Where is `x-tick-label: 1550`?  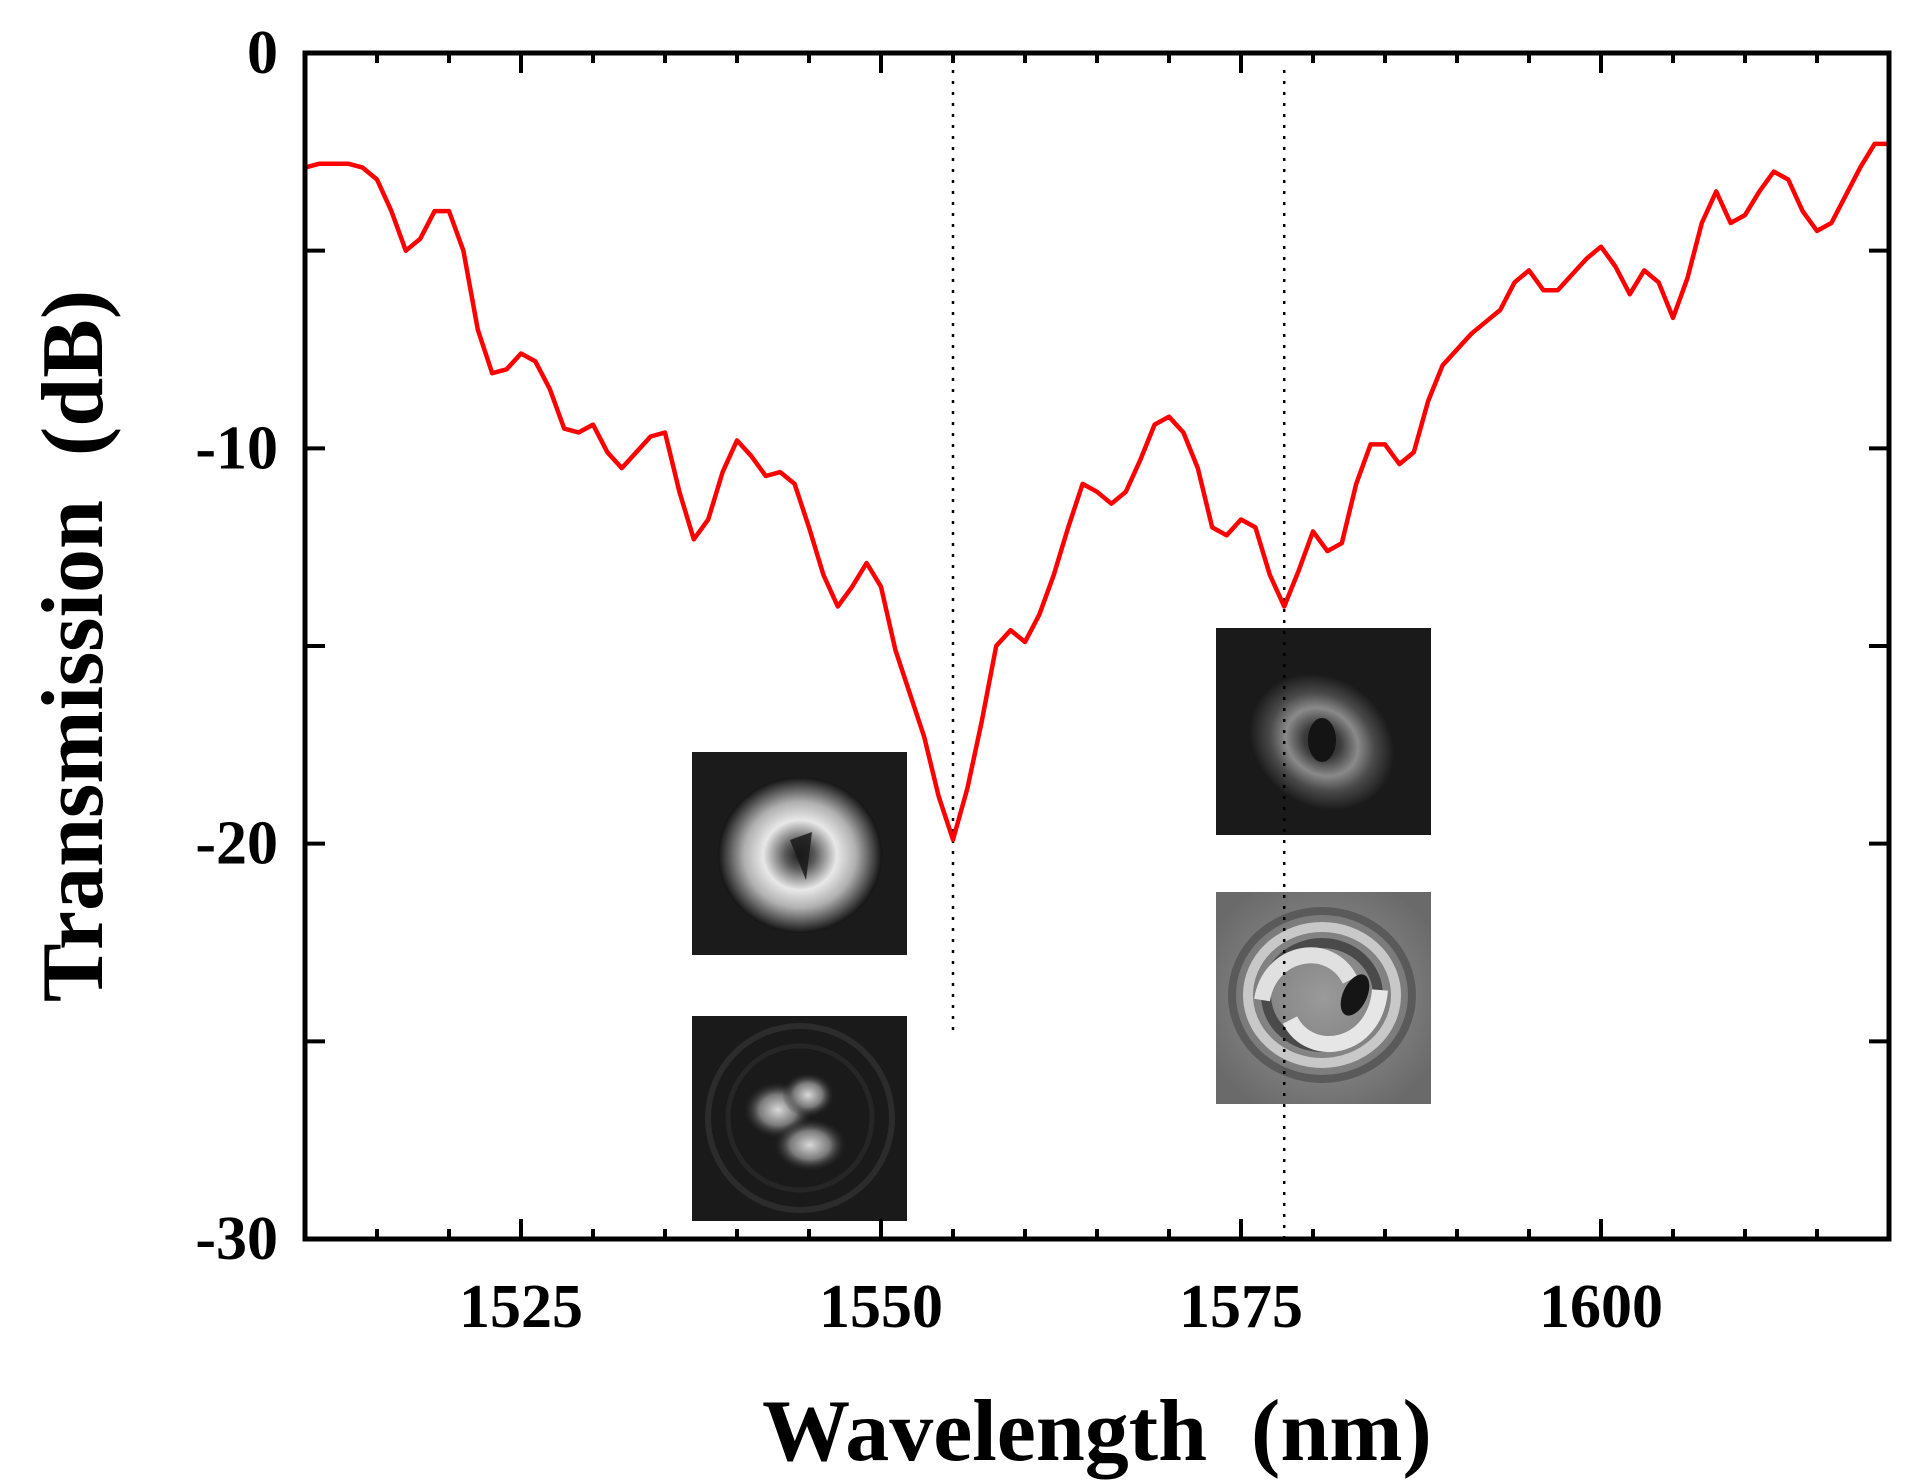
x-tick-label: 1550 is located at coordinates (881, 1307).